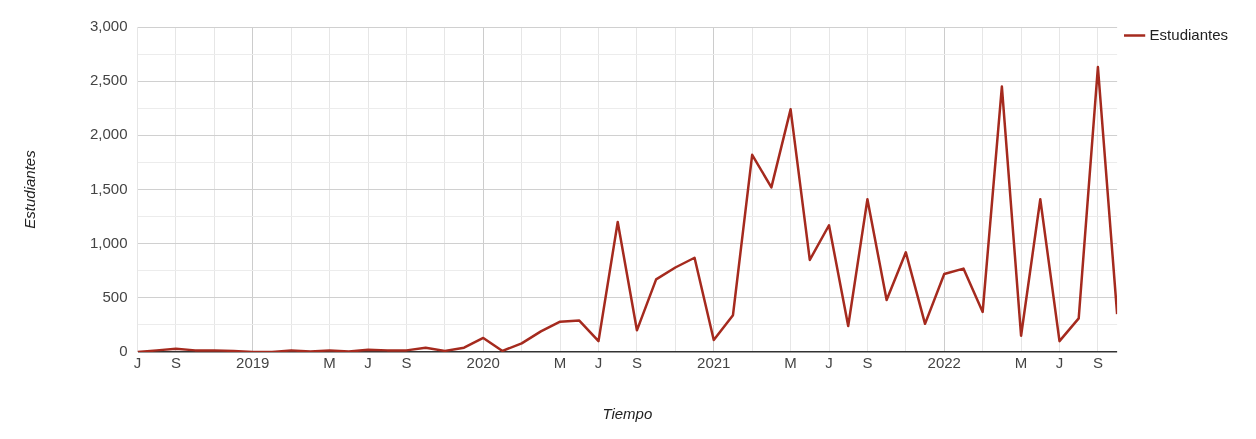 This screenshot has height=439, width=1256. I want to click on y-tick-label: 3,000, so click(108, 26).